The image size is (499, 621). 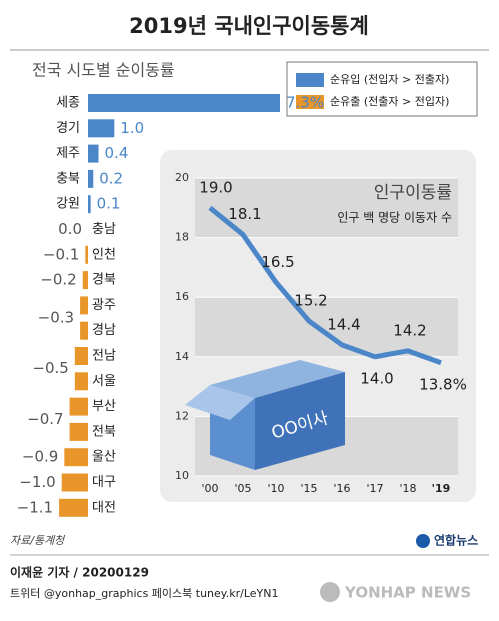 I want to click on y-tick-label: 16, so click(x=182, y=296).